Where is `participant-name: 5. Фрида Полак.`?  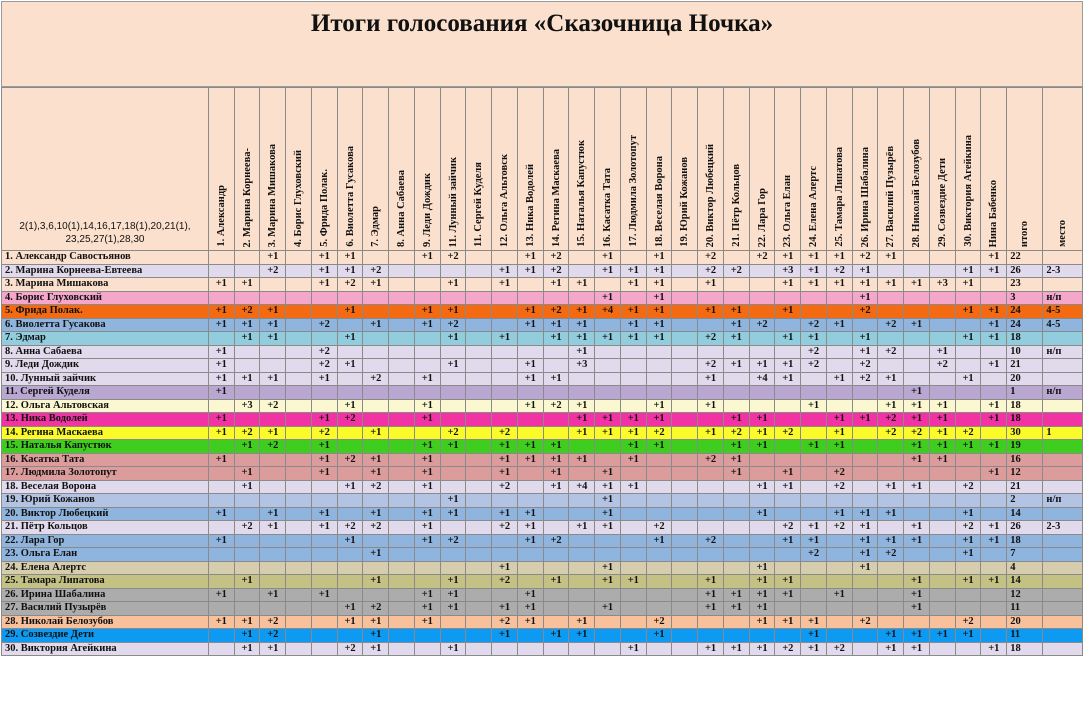 participant-name: 5. Фрида Полак. is located at coordinates (105, 311).